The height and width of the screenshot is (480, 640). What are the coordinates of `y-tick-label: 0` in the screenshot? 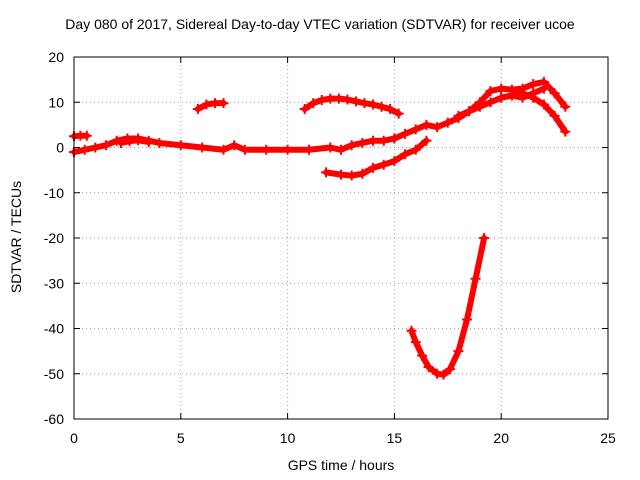 It's located at (60, 148).